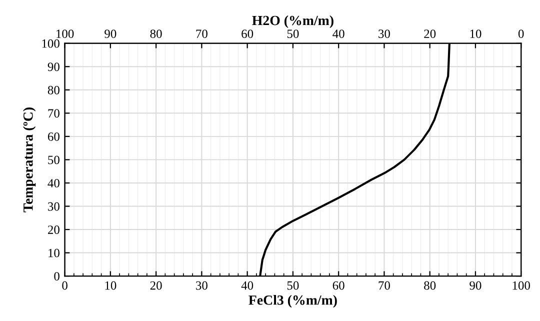 The height and width of the screenshot is (321, 540). Describe the element at coordinates (293, 34) in the screenshot. I see `x2-tick-label: 50` at that location.